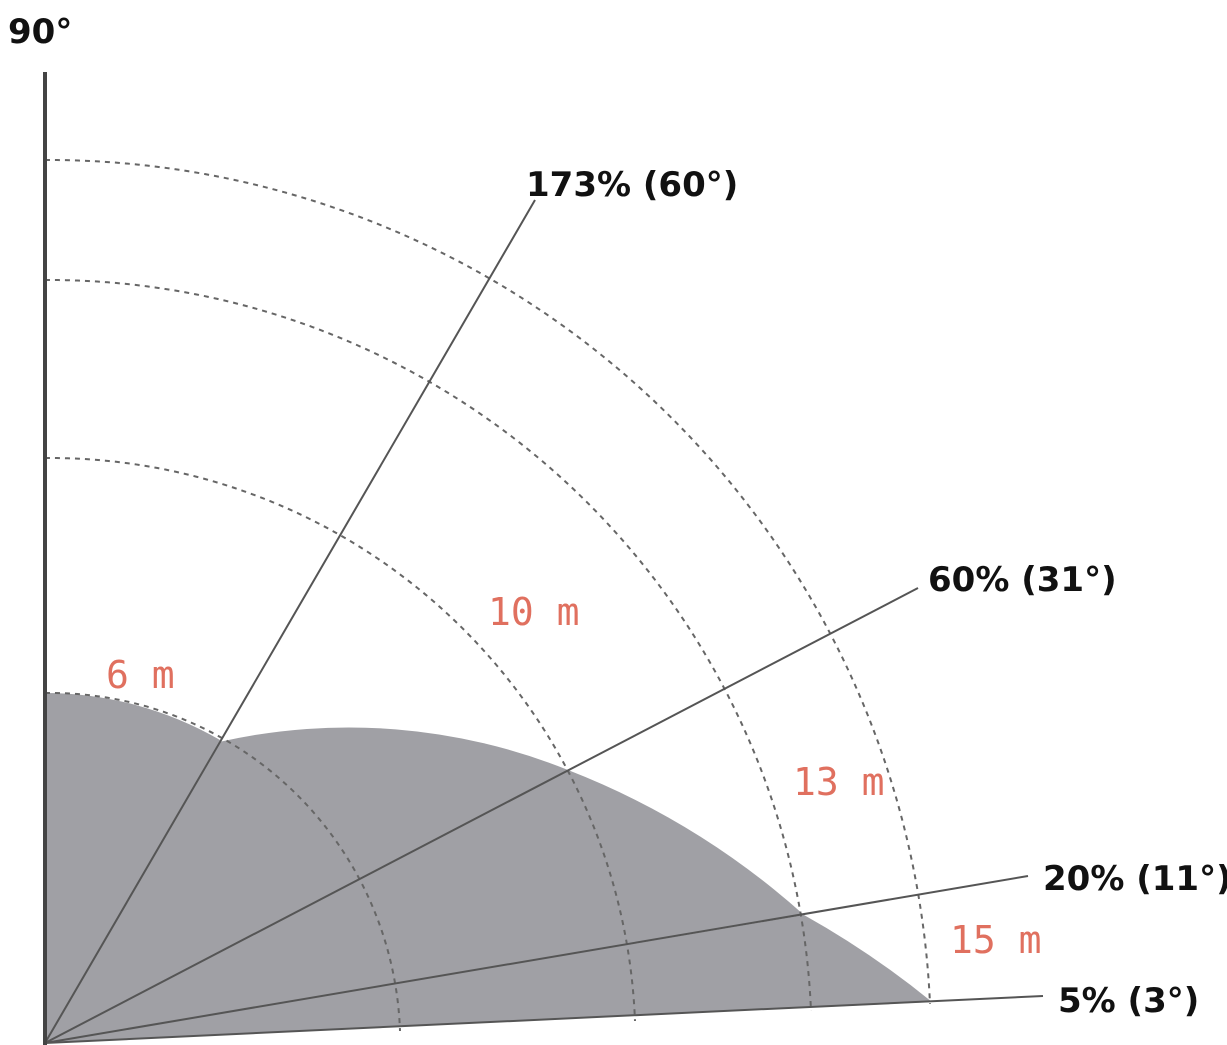 This screenshot has height=1045, width=1227. Describe the element at coordinates (632, 185) in the screenshot. I see `slope-label-60: 173% (60°)` at that location.